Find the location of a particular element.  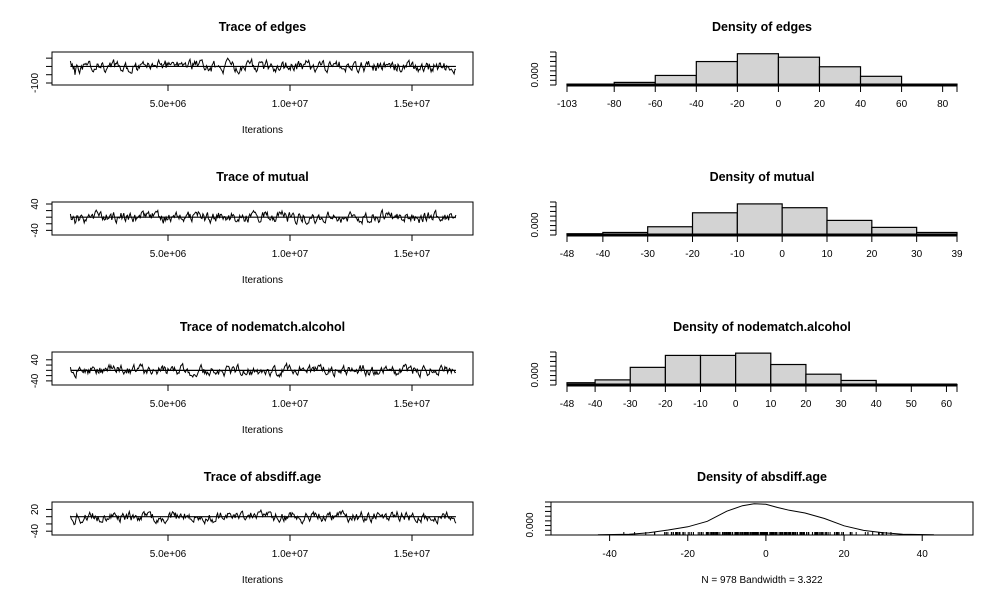

chart-title: Density of edges is located at coordinates (762, 27).